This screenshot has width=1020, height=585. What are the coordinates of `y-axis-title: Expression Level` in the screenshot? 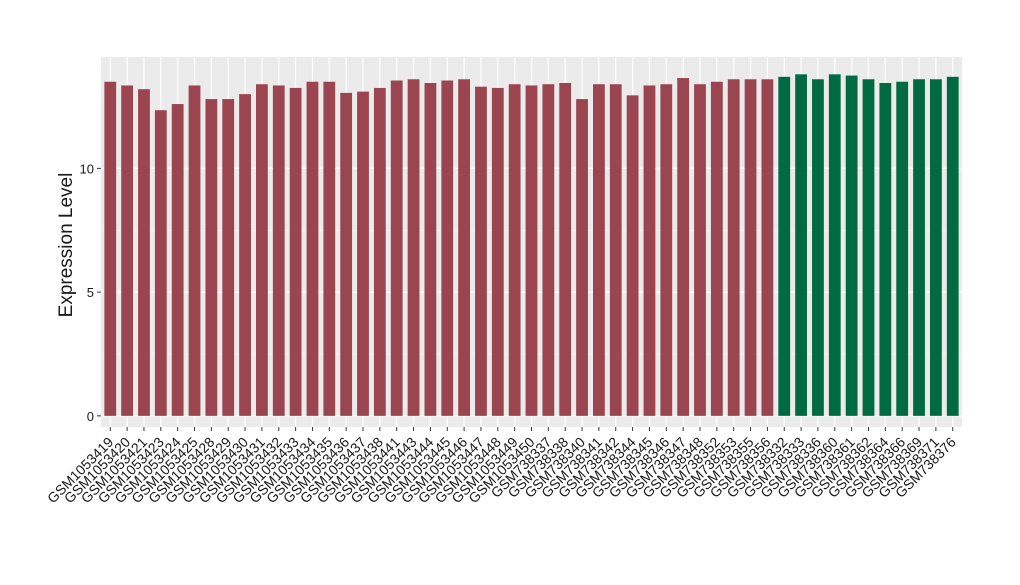 It's located at (66, 245).